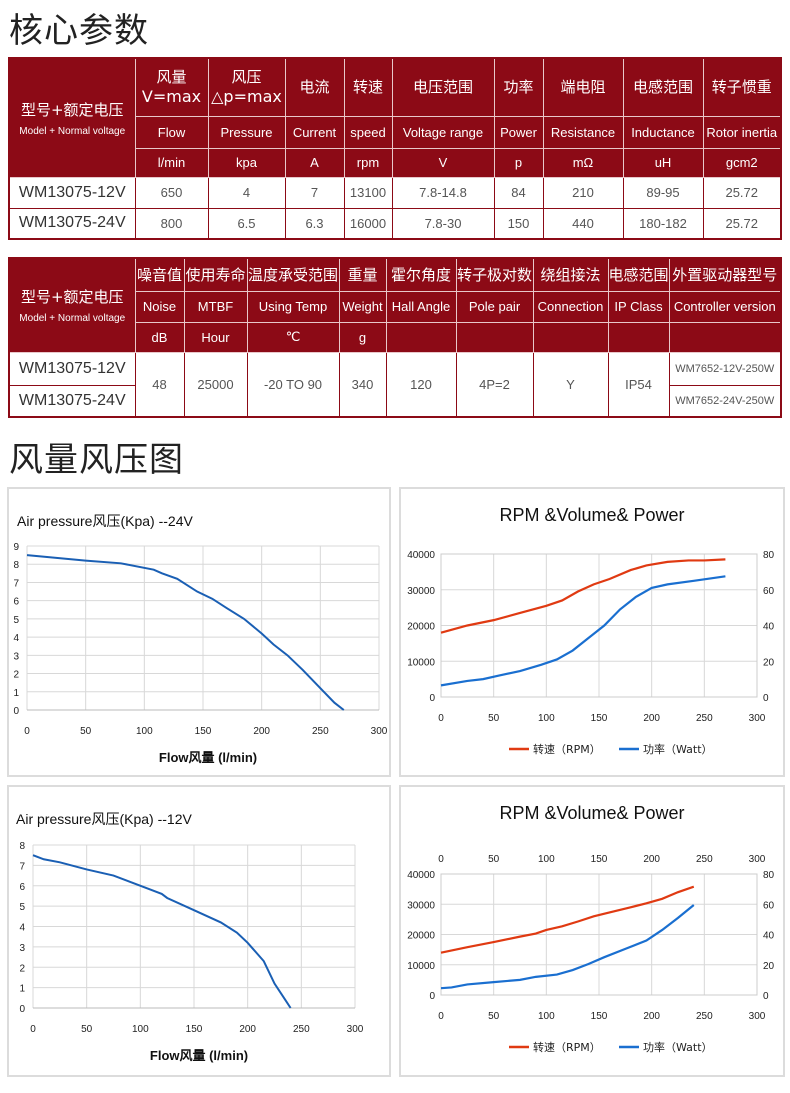 This screenshot has width=790, height=1093. What do you see at coordinates (22, 928) in the screenshot?
I see `svg-text: 4` at bounding box center [22, 928].